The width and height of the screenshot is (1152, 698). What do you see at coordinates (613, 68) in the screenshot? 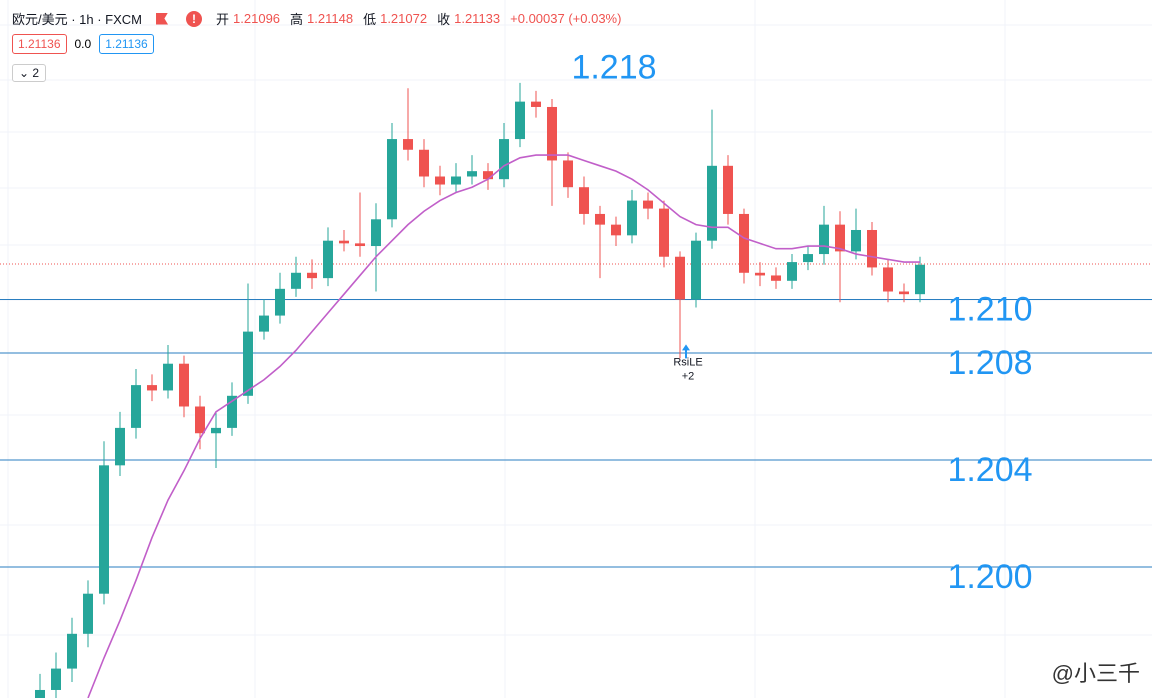
I see `peak-label: 1.218` at bounding box center [613, 68].